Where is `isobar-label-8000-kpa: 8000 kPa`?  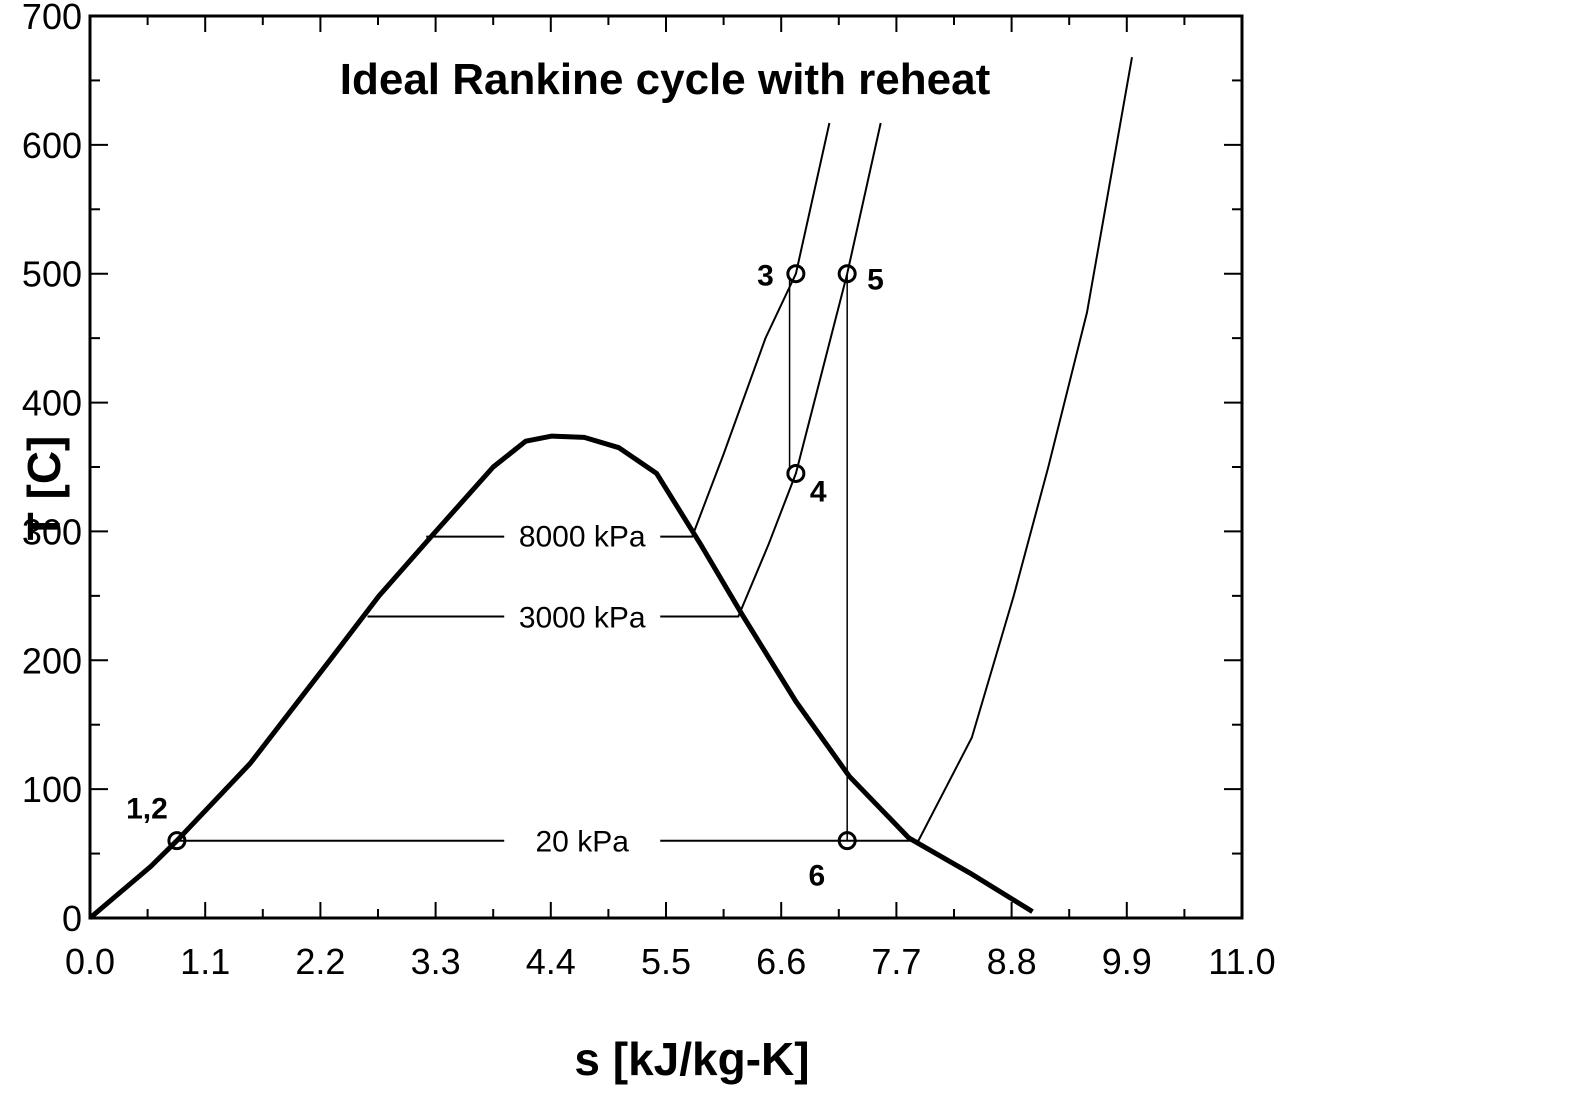
isobar-label-8000-kpa: 8000 kPa is located at coordinates (582, 536).